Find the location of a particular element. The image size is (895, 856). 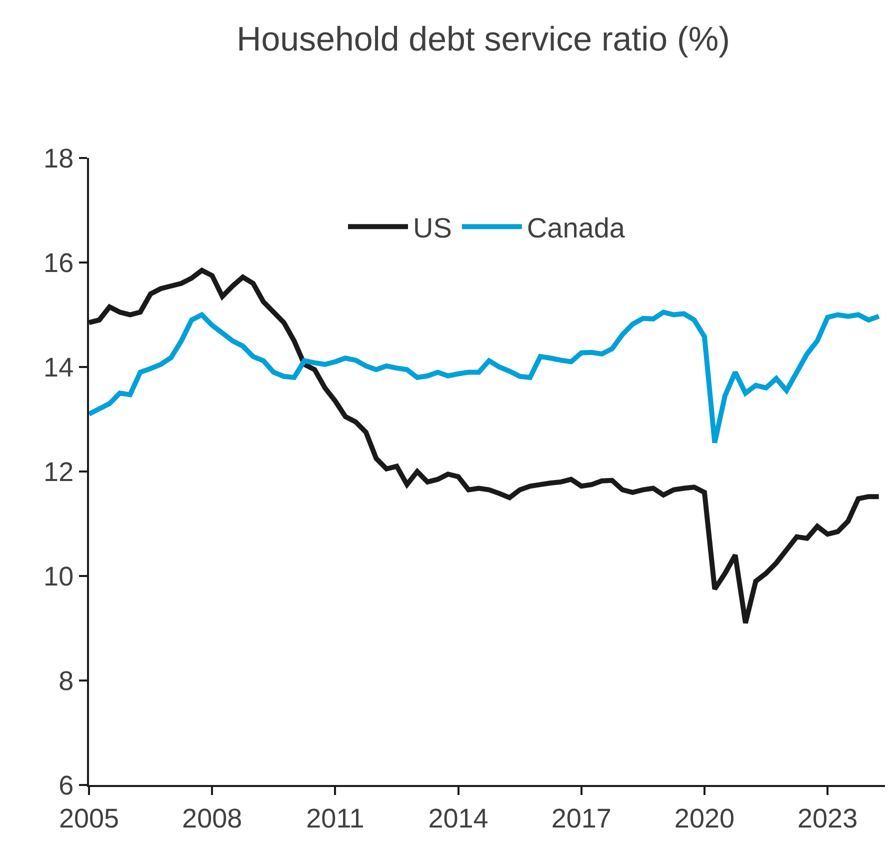

x-tick-label: 2011 is located at coordinates (335, 818).